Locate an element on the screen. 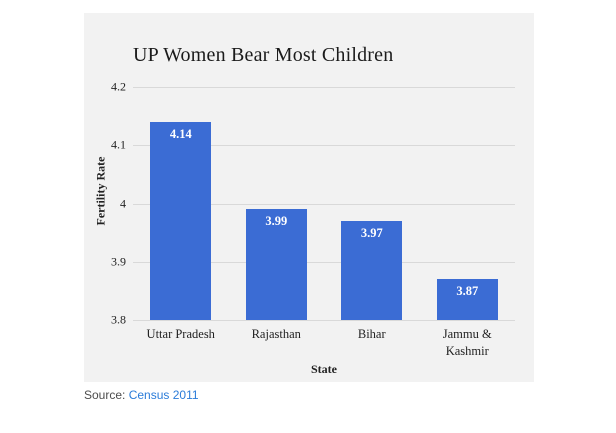 The image size is (616, 433). x-category-label: Bihar is located at coordinates (371, 334).